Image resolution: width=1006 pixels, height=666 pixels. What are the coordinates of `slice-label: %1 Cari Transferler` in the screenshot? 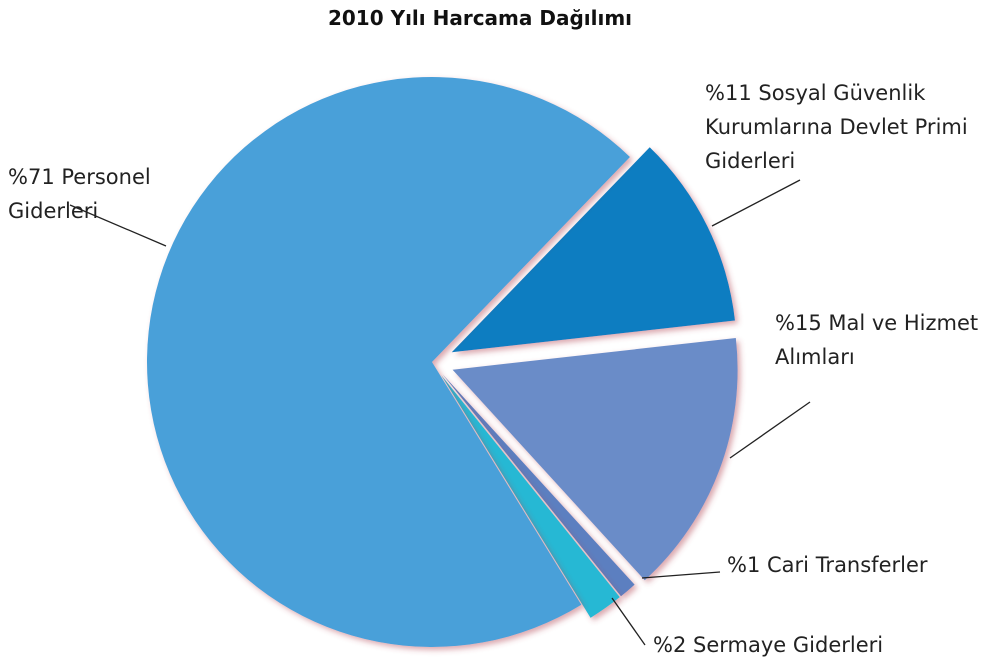 It's located at (866, 565).